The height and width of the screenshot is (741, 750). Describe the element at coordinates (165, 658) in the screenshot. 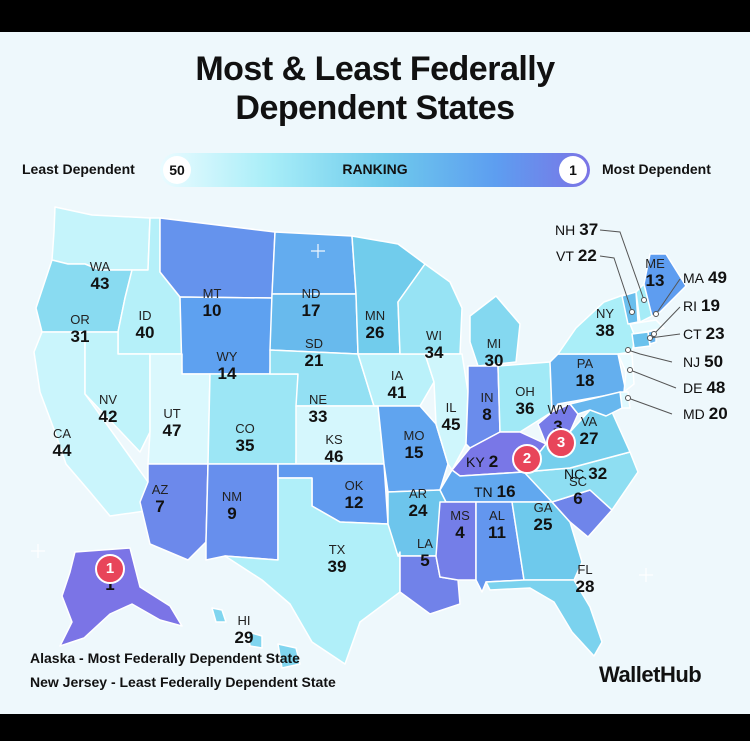

I see `footnote-most: Alaska - Most Federally Dependent State` at that location.